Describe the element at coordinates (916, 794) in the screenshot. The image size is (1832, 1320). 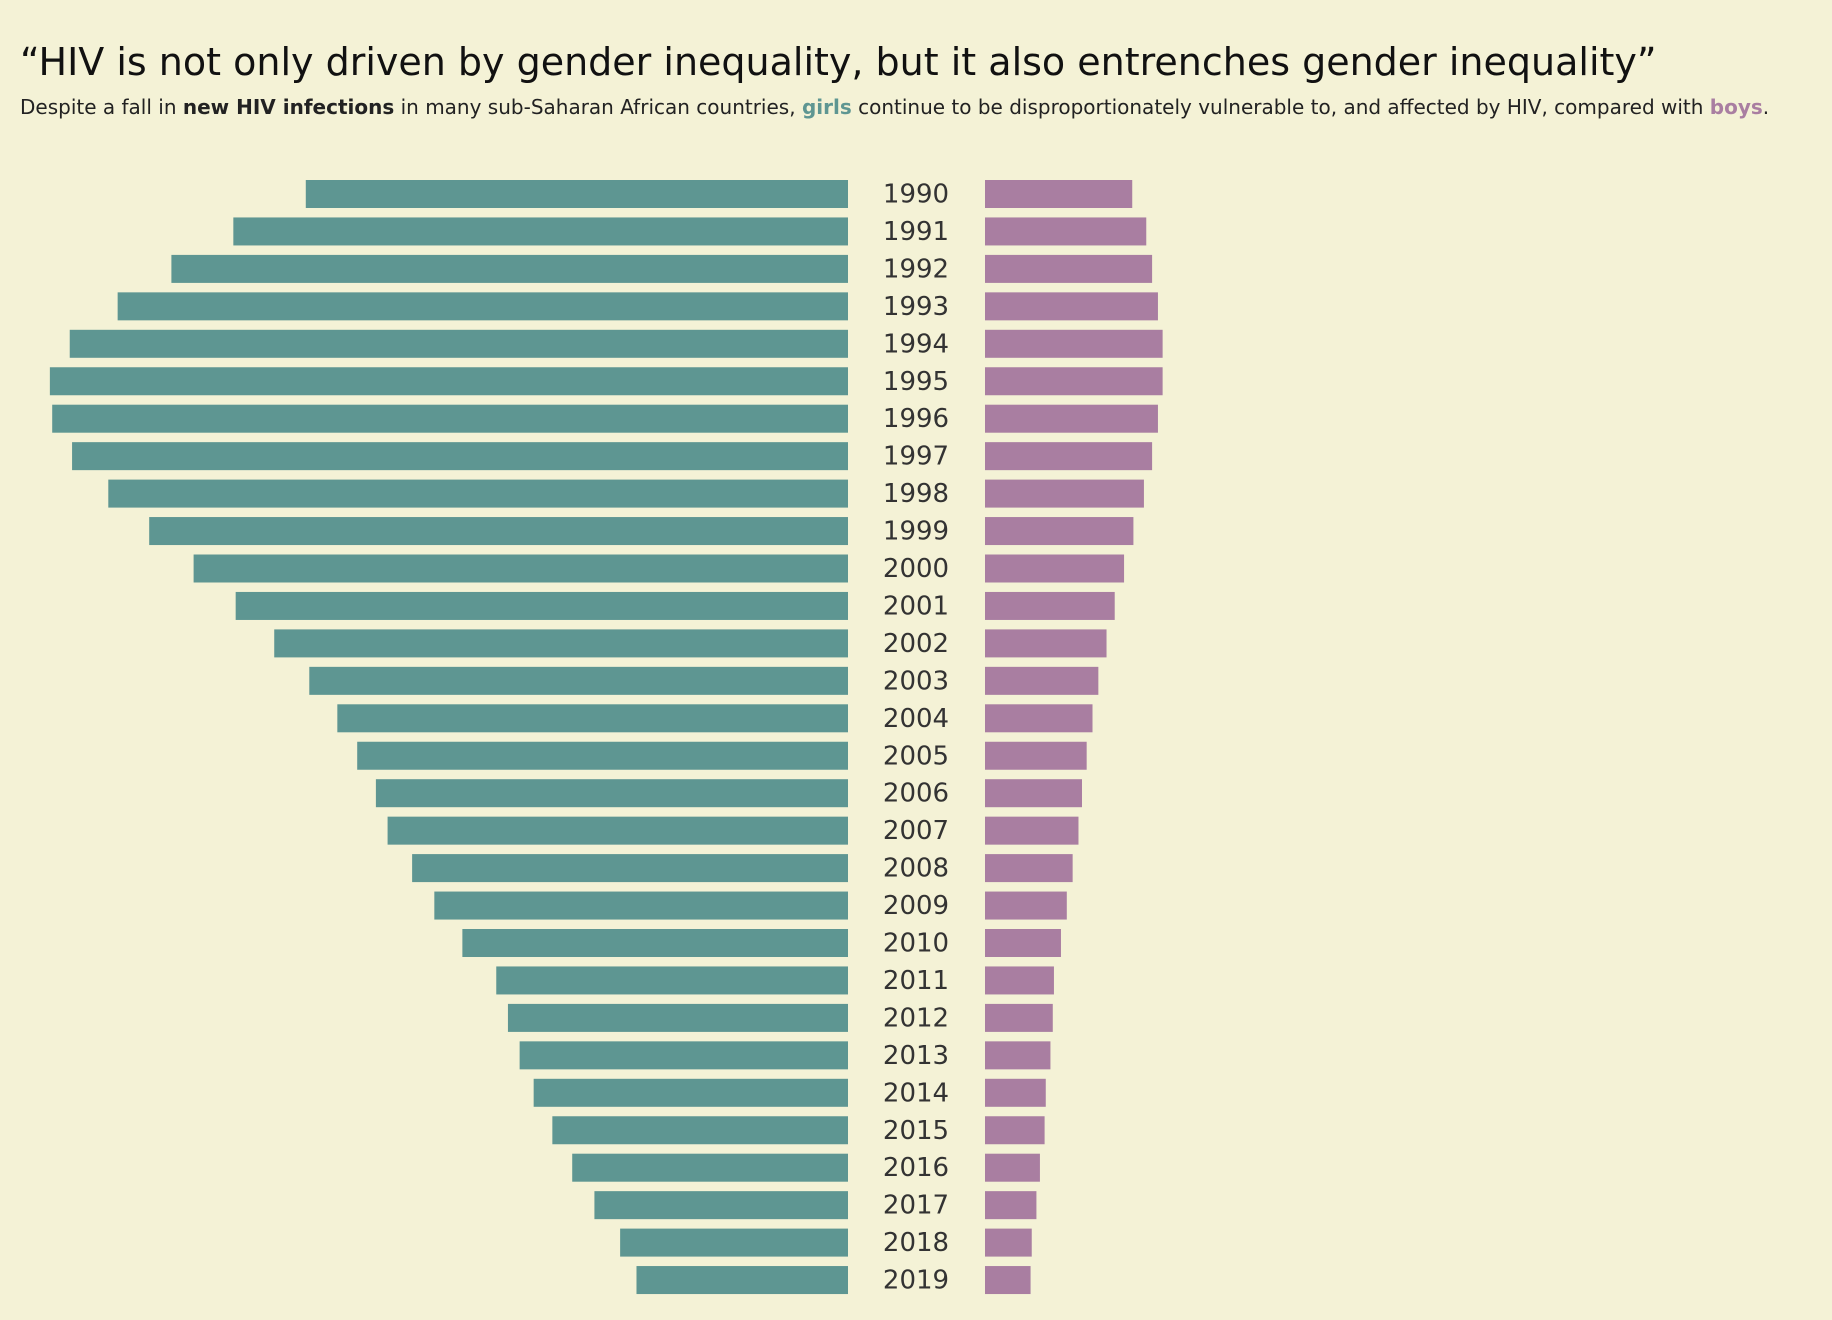
I see `y-label: 2006` at that location.